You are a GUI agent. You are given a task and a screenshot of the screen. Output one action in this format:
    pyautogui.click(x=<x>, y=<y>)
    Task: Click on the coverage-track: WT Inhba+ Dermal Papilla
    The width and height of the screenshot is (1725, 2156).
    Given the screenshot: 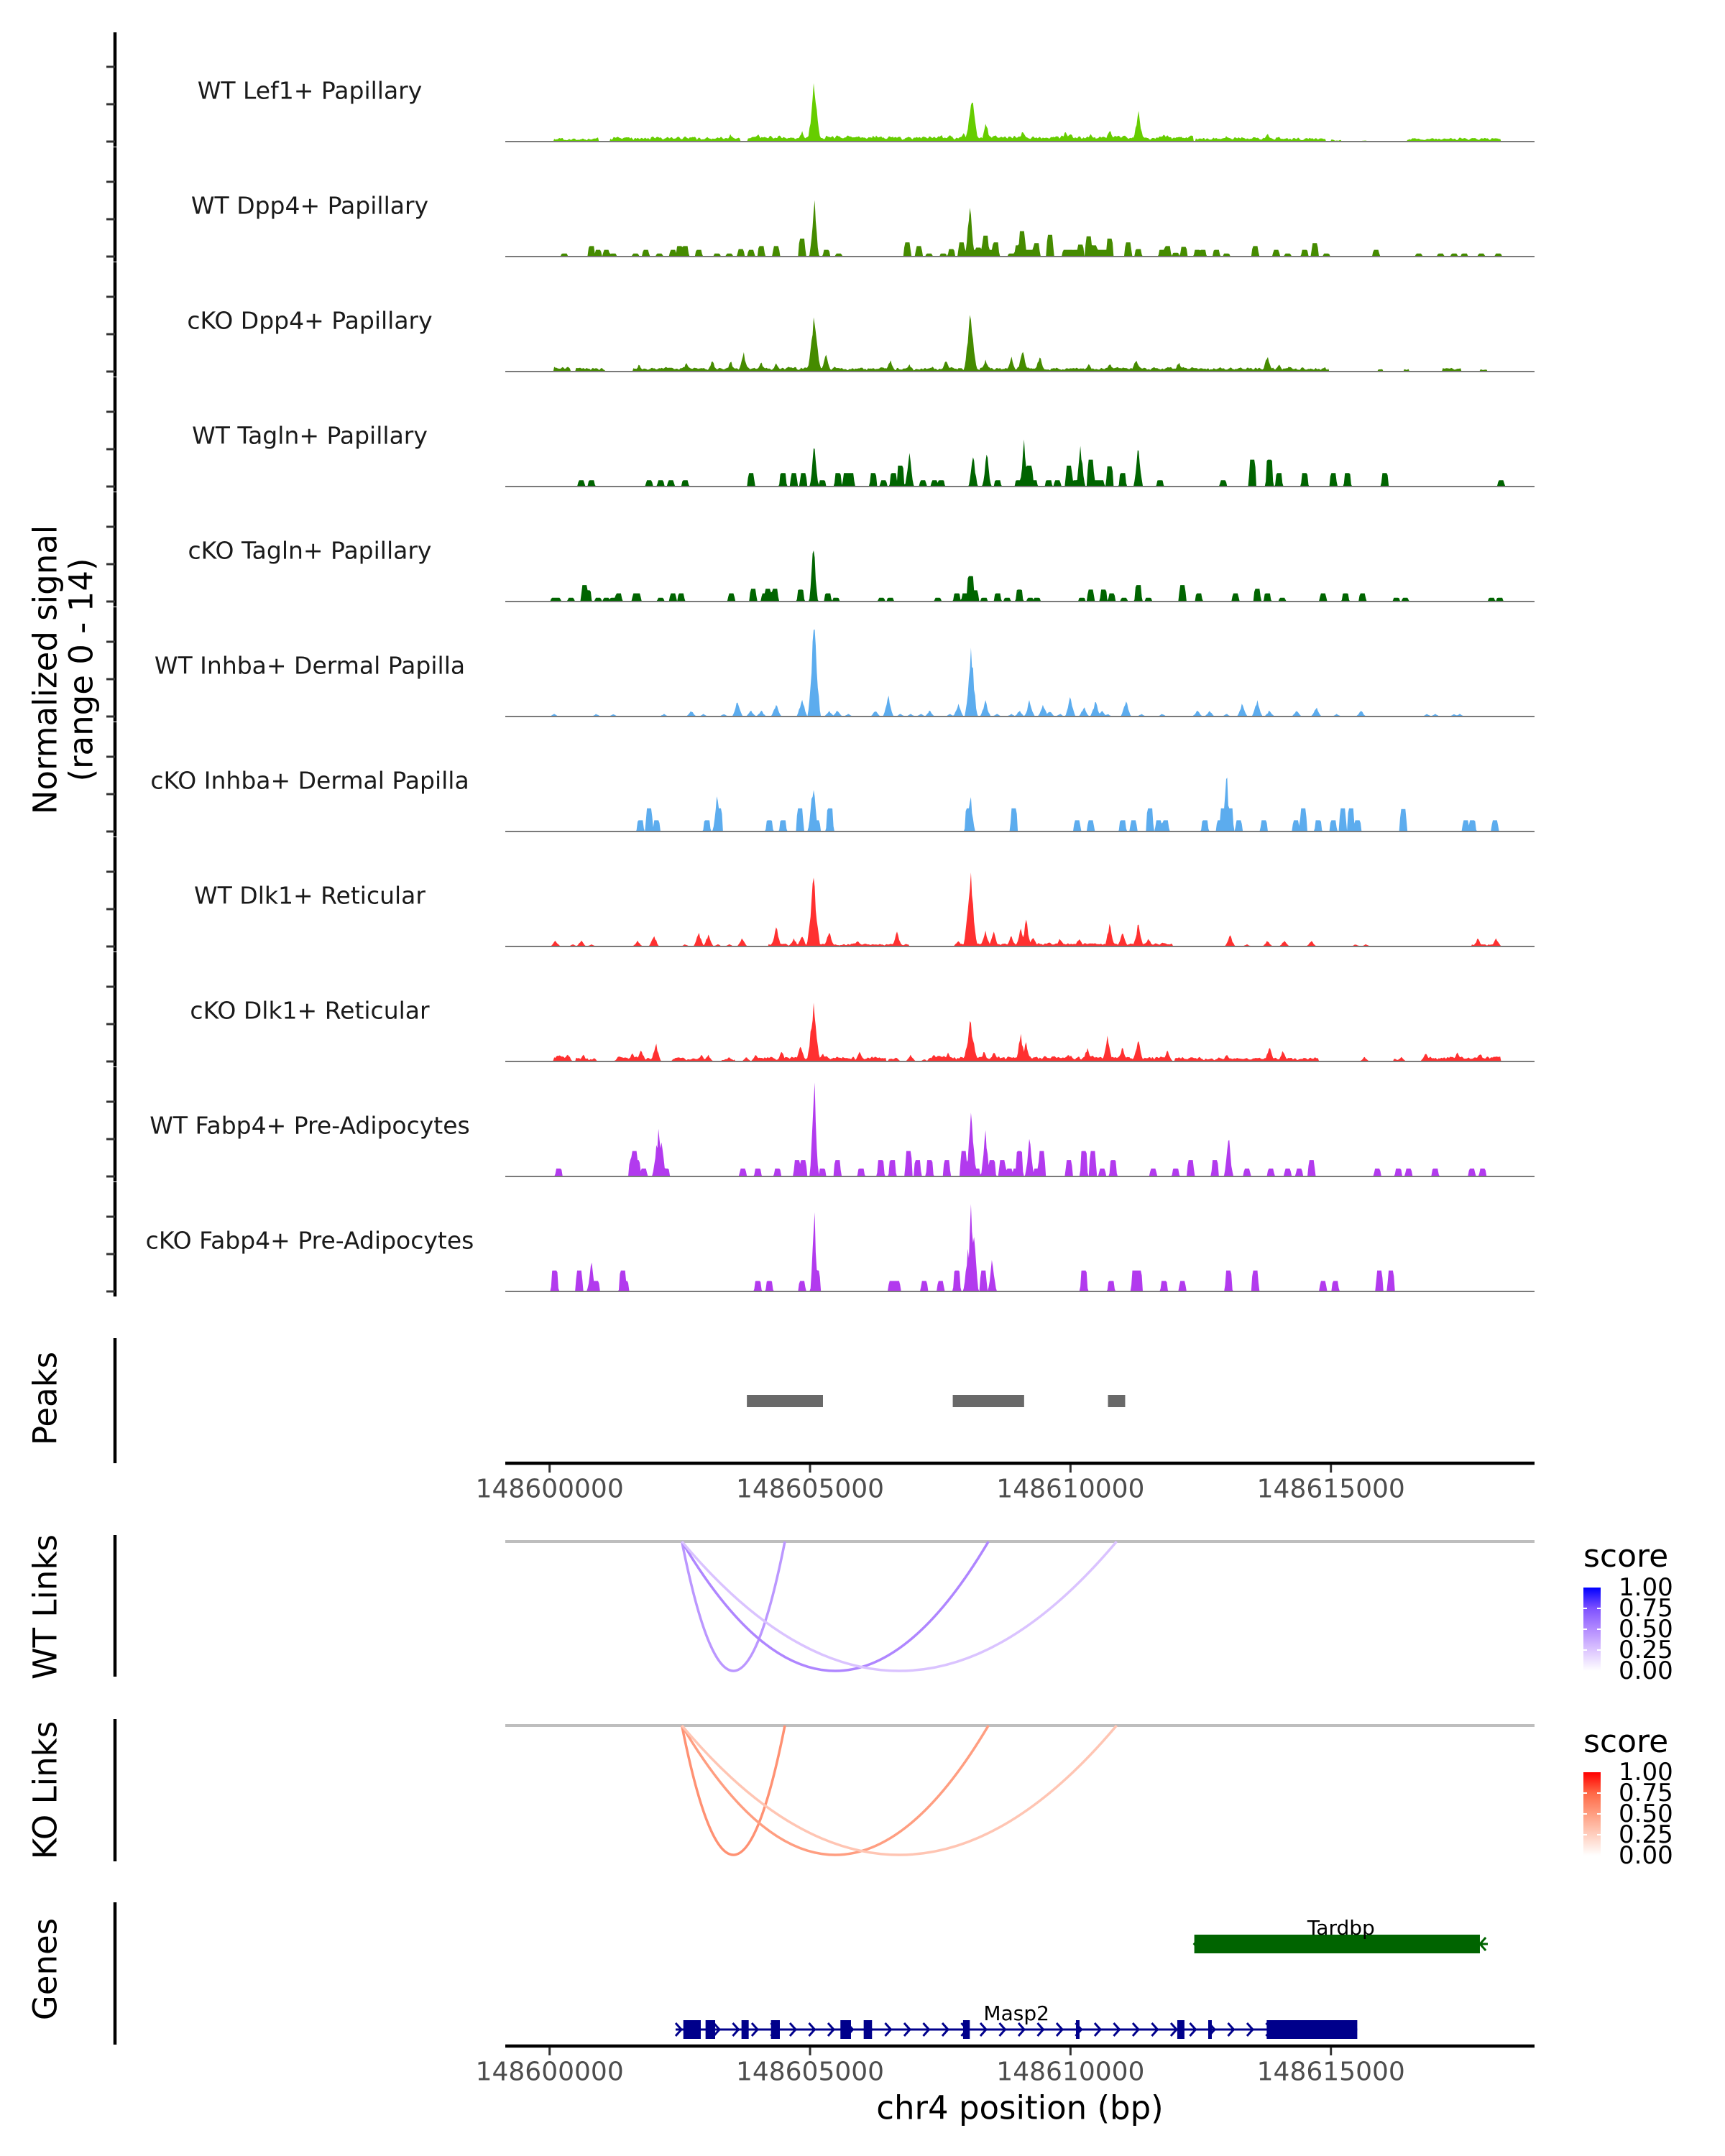 What is the action you would take?
    pyautogui.click(x=820, y=664)
    